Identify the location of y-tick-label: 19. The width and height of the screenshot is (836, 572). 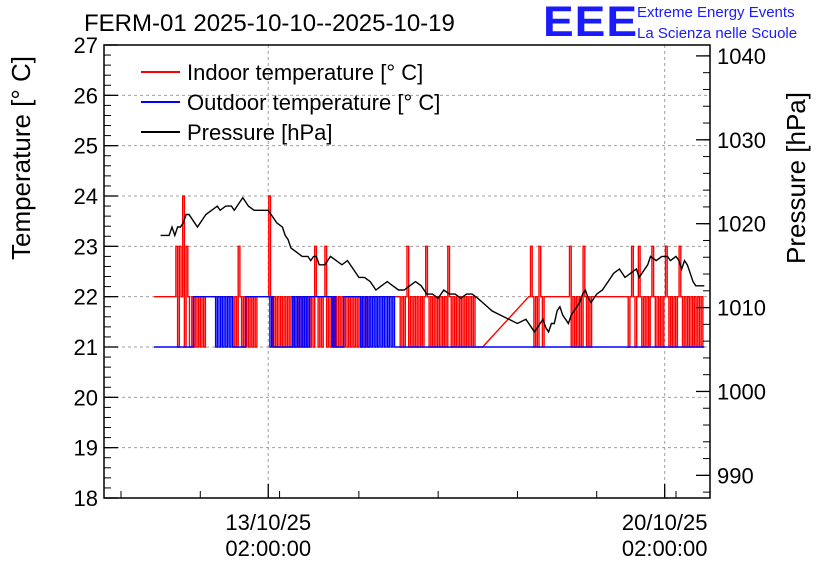
(86, 448).